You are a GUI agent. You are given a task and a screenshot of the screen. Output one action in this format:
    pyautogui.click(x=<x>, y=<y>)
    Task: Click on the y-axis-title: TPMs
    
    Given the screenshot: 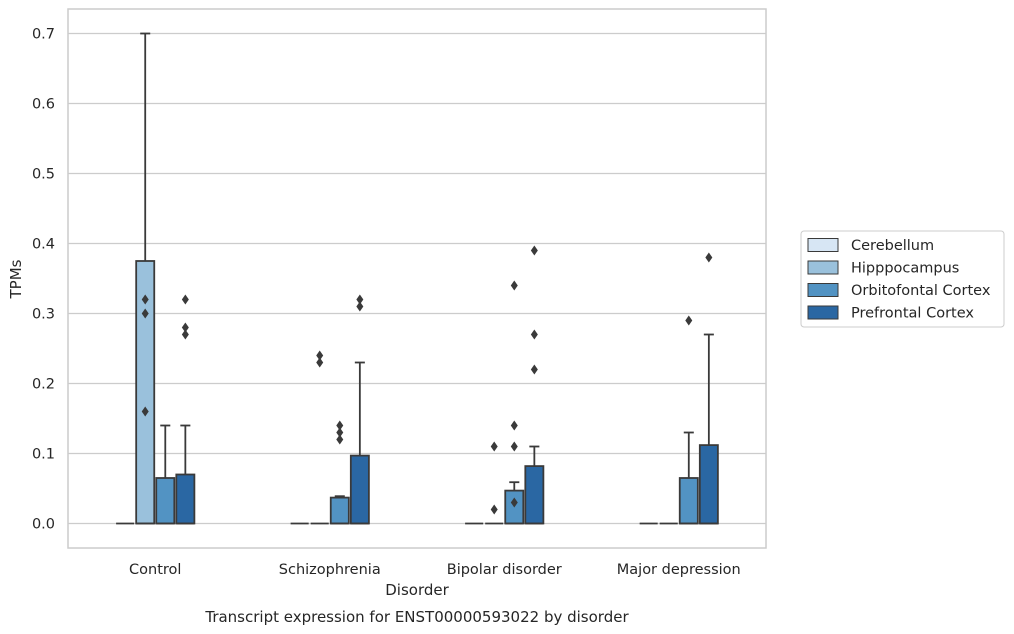 What is the action you would take?
    pyautogui.click(x=16, y=279)
    